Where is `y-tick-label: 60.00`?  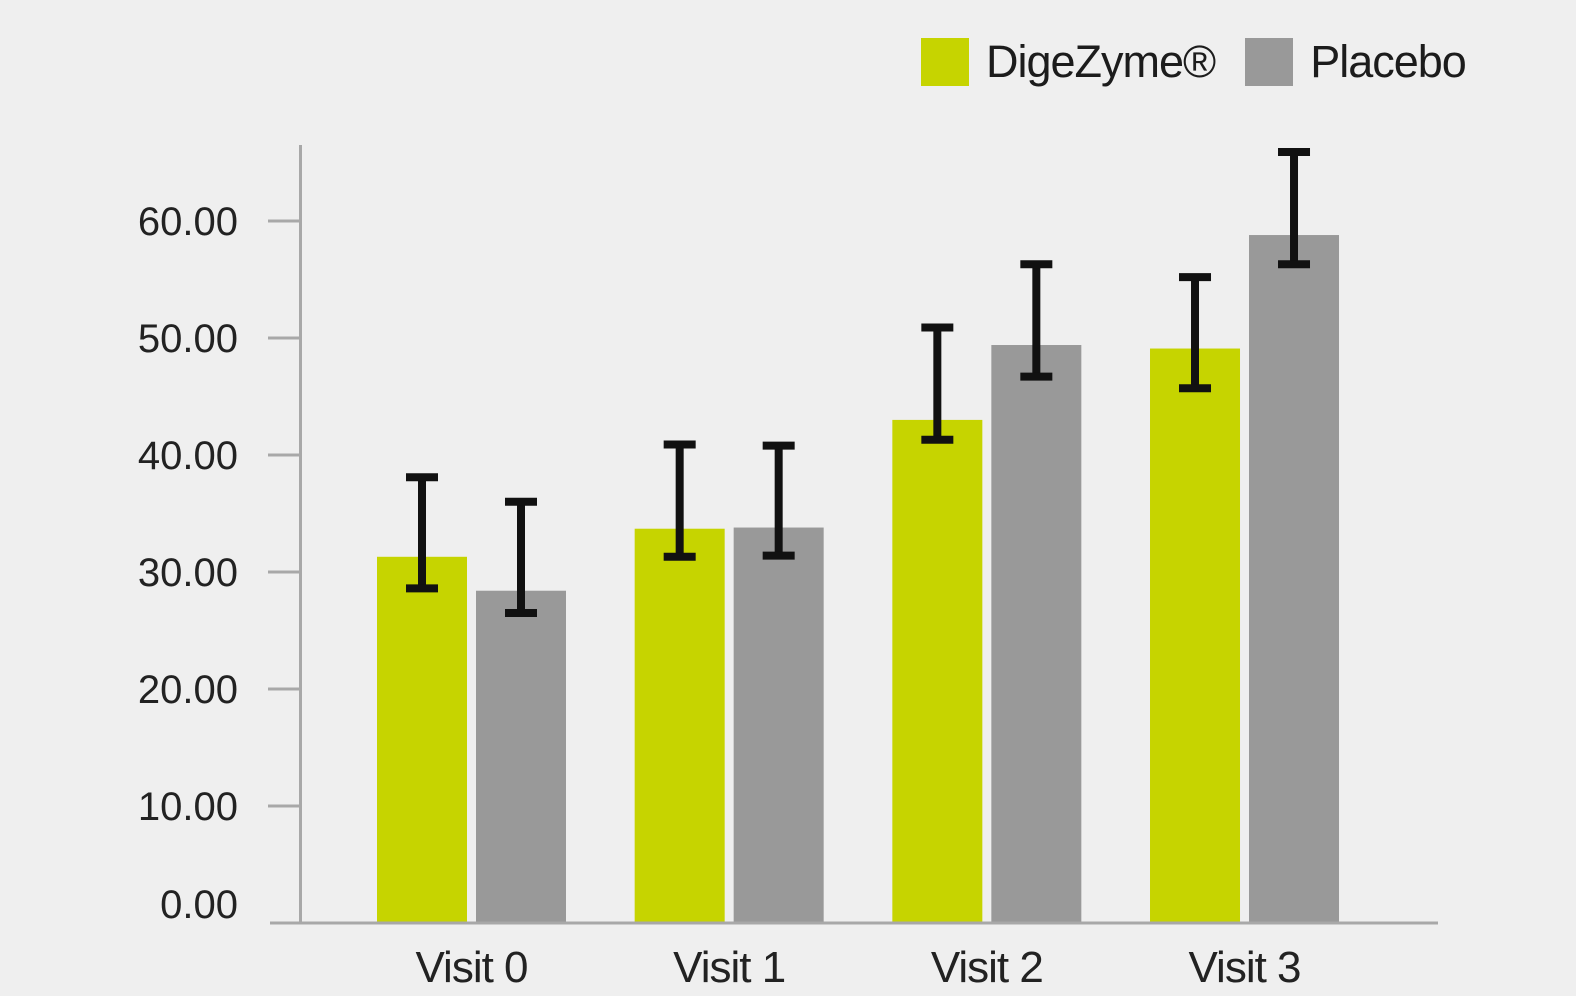 y-tick-label: 60.00 is located at coordinates (188, 222).